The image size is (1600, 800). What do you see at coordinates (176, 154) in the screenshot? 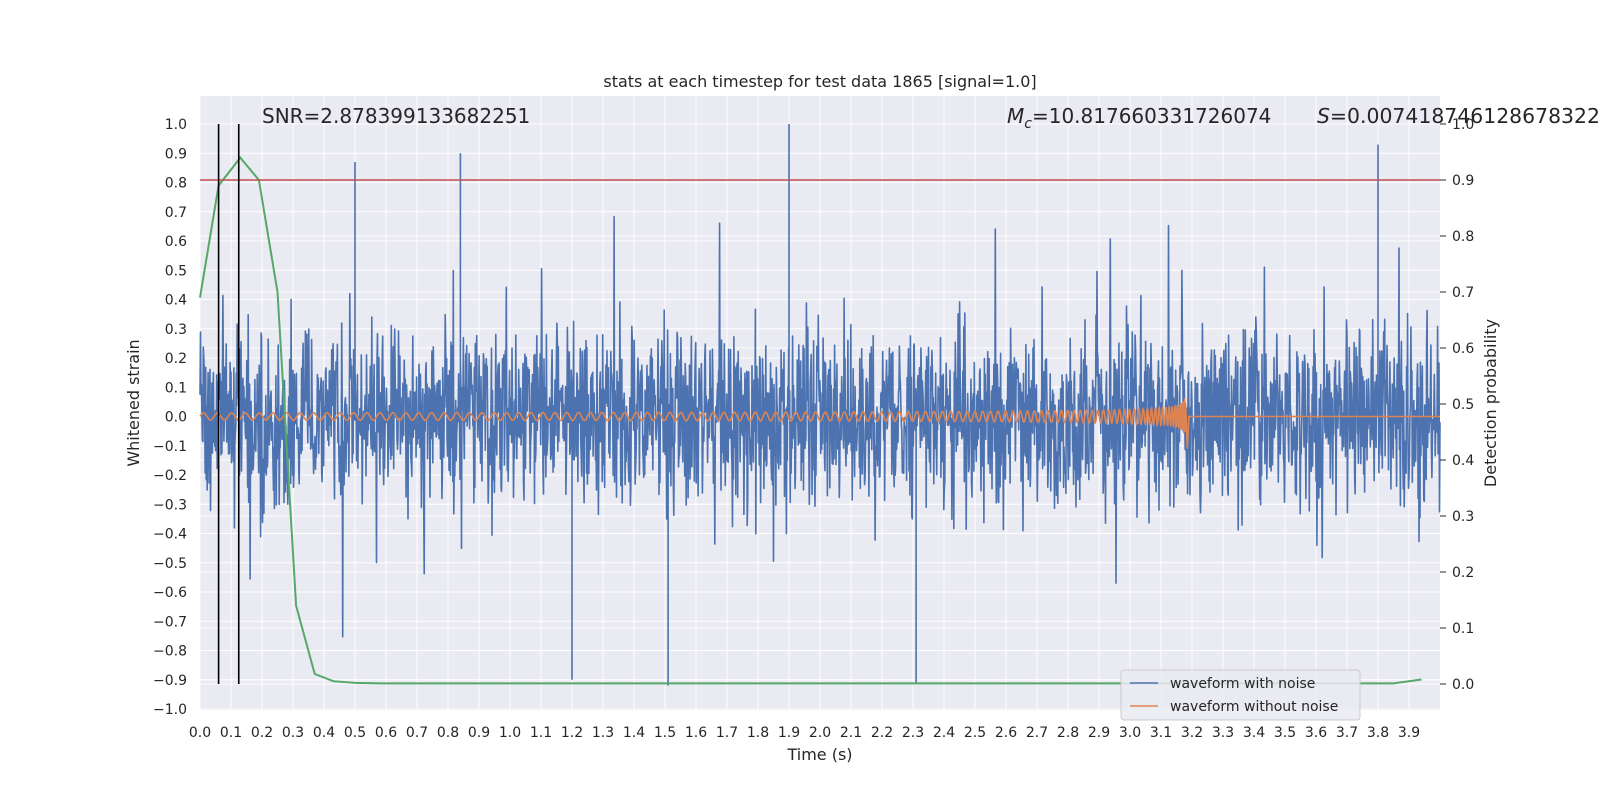
I see `y-tick-label: 0.9` at bounding box center [176, 154].